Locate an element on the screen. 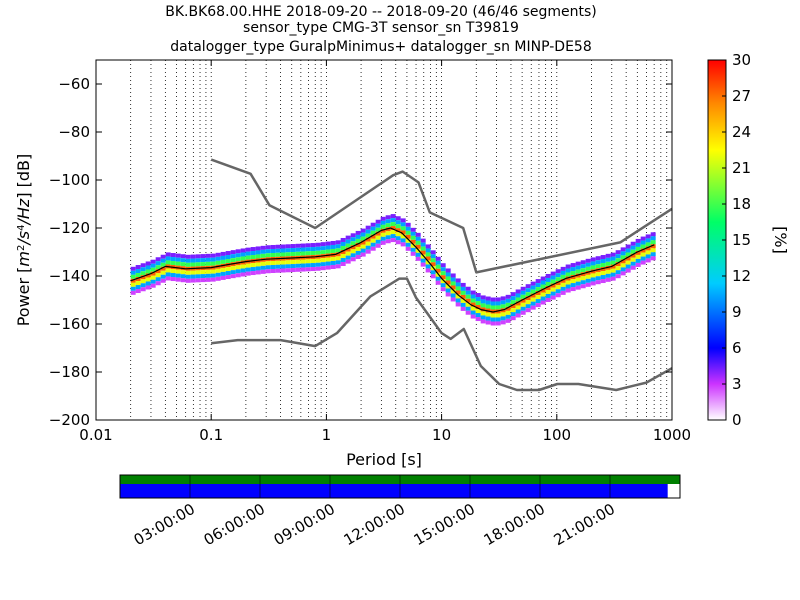 The width and height of the screenshot is (800, 600). timeline-tick-label: 03:00:00 is located at coordinates (164, 524).